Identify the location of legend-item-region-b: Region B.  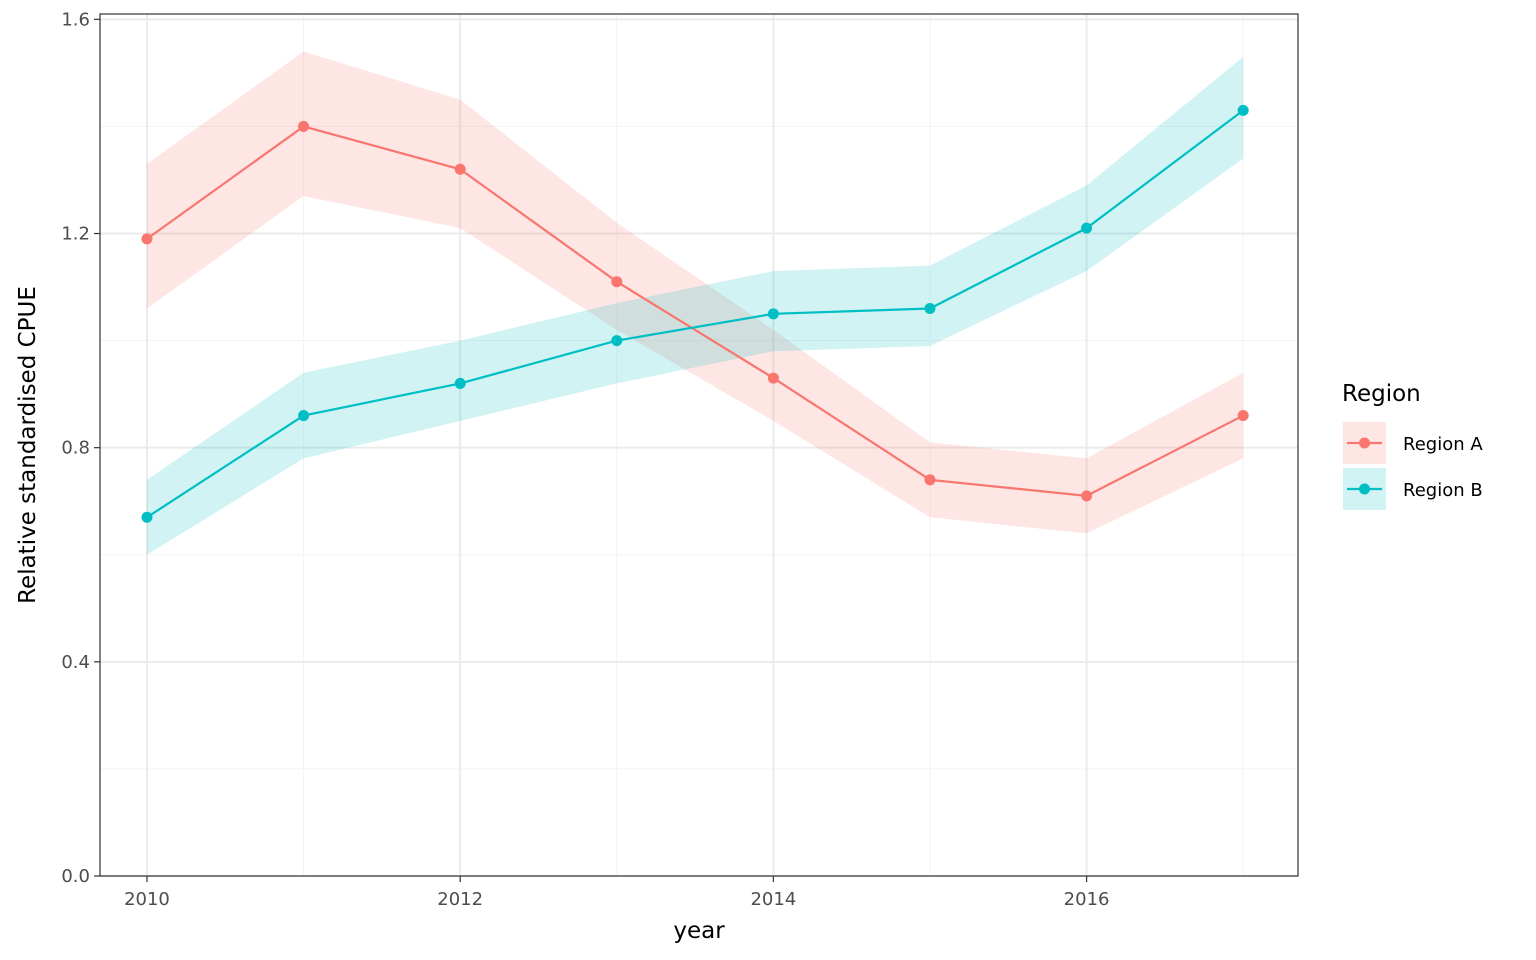
(1413, 489).